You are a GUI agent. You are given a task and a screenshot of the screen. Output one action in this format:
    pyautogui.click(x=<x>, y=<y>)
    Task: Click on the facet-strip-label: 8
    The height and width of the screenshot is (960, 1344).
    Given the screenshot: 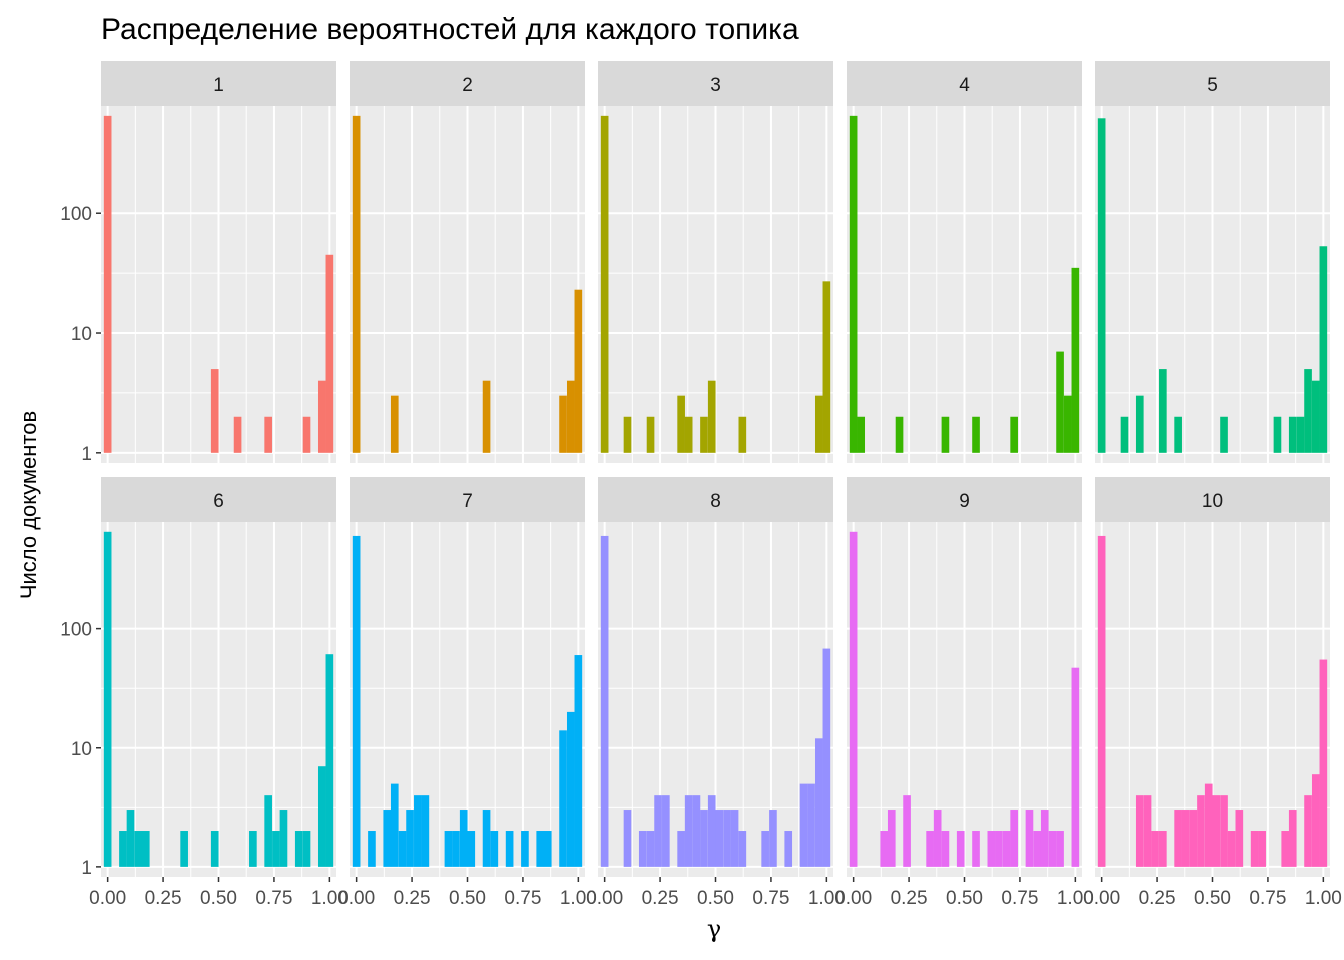 What is the action you would take?
    pyautogui.click(x=715, y=501)
    